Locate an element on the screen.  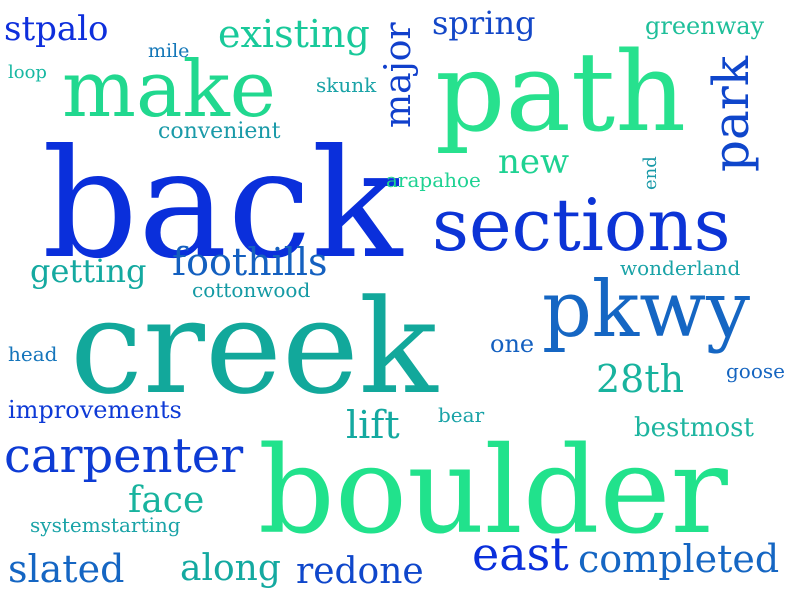
word-convenient: convenient is located at coordinates (219, 131).